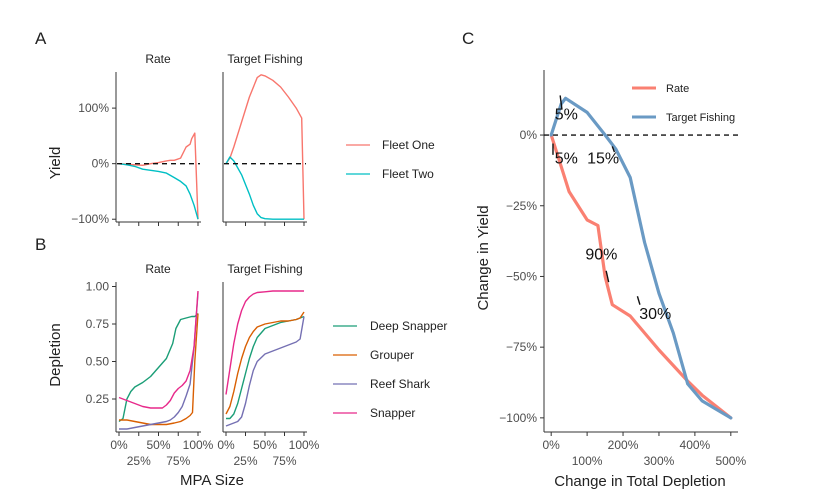  What do you see at coordinates (264, 59) in the screenshot?
I see `panel-a-facet-title-target: Target Fishing` at bounding box center [264, 59].